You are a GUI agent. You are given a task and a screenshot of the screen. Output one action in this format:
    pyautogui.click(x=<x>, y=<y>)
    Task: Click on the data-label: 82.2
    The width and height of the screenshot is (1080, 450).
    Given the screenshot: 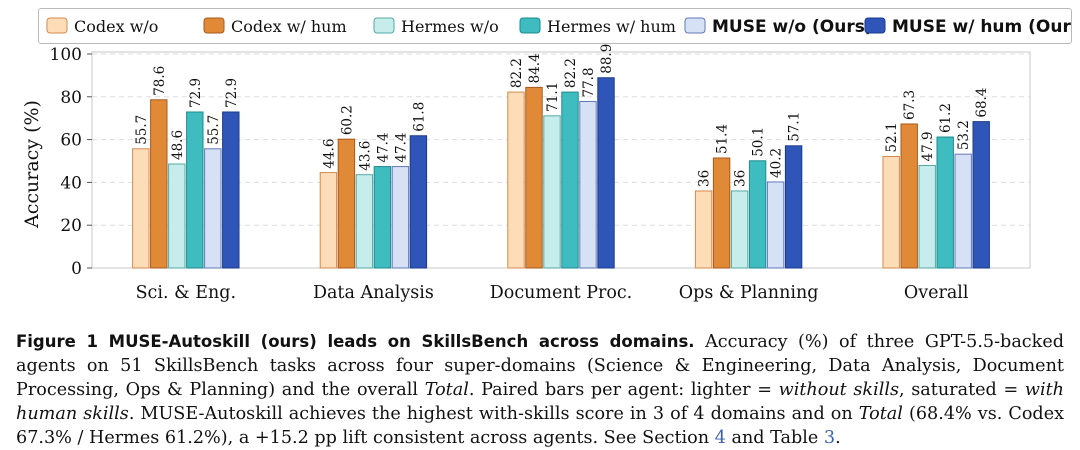 What is the action you would take?
    pyautogui.click(x=571, y=73)
    